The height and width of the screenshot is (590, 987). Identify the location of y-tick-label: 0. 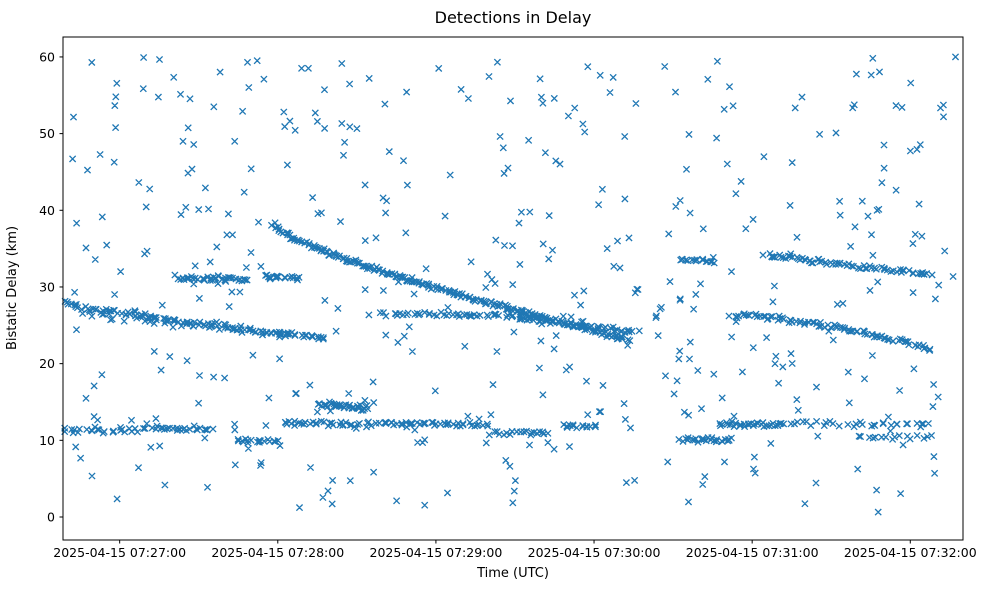
(51, 516).